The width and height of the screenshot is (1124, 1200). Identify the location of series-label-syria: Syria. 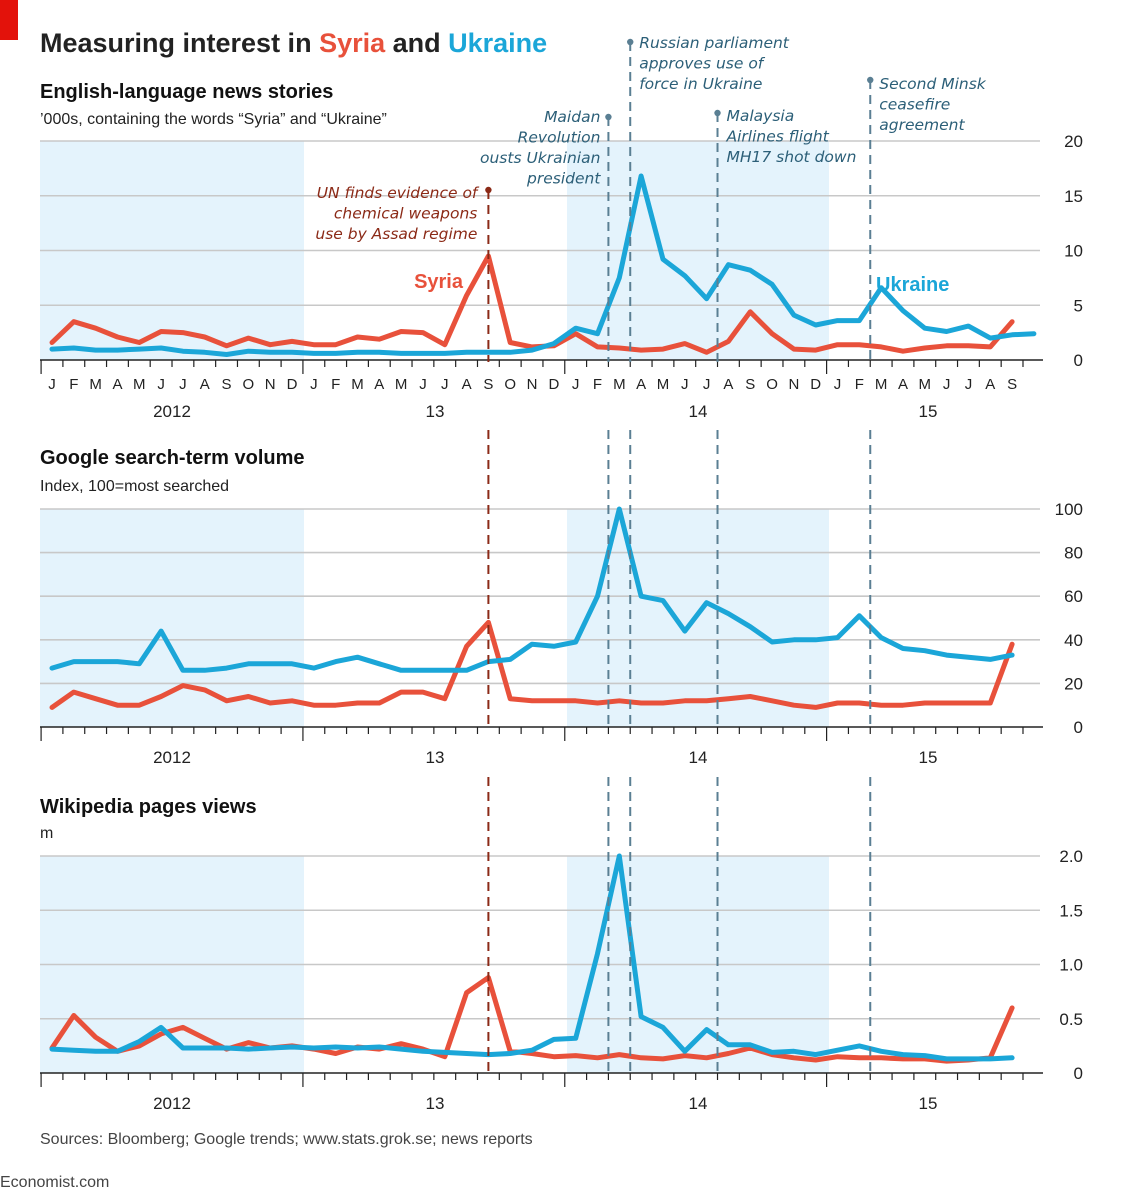
(439, 282).